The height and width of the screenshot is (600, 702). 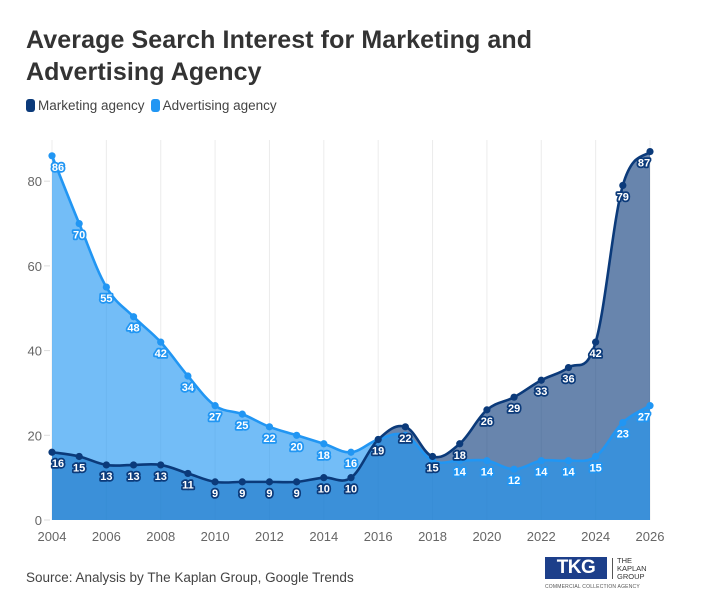 I want to click on legend: Marketing agency Advertising agency, so click(x=154, y=105).